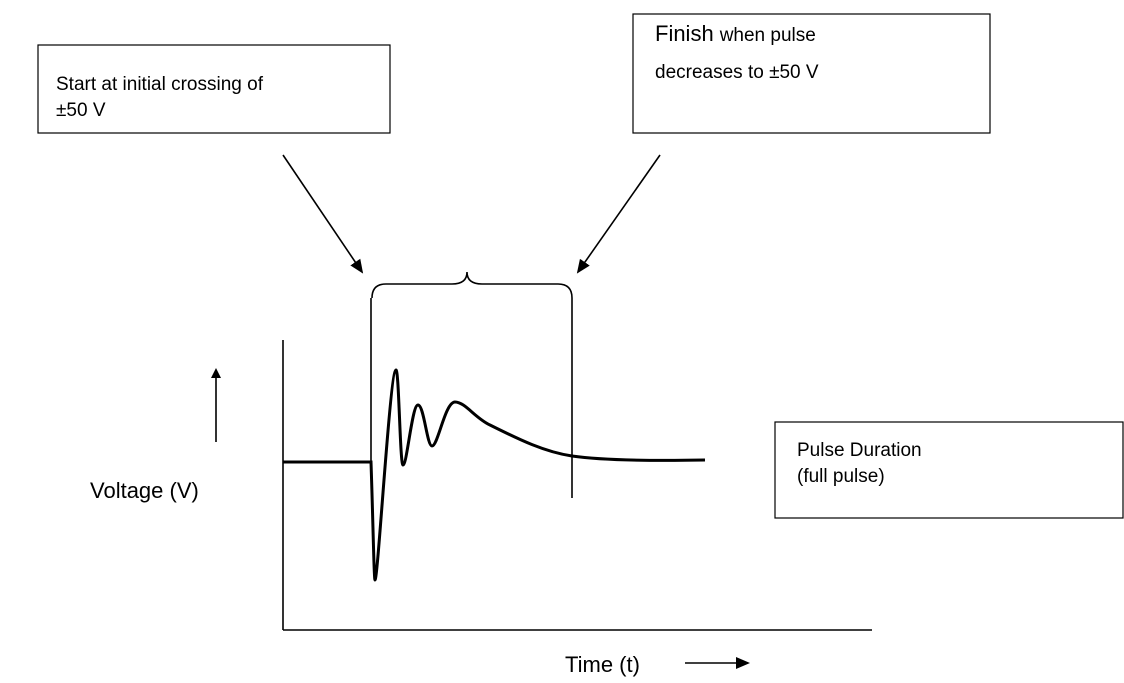  What do you see at coordinates (841, 476) in the screenshot?
I see `pulse-line: (full pulse)` at bounding box center [841, 476].